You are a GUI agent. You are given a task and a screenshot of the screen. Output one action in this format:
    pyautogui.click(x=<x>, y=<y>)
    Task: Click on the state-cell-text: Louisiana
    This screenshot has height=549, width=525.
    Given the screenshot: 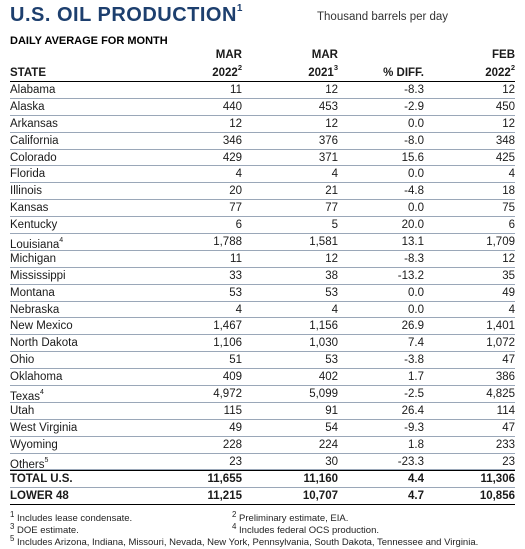 What is the action you would take?
    pyautogui.click(x=35, y=244)
    